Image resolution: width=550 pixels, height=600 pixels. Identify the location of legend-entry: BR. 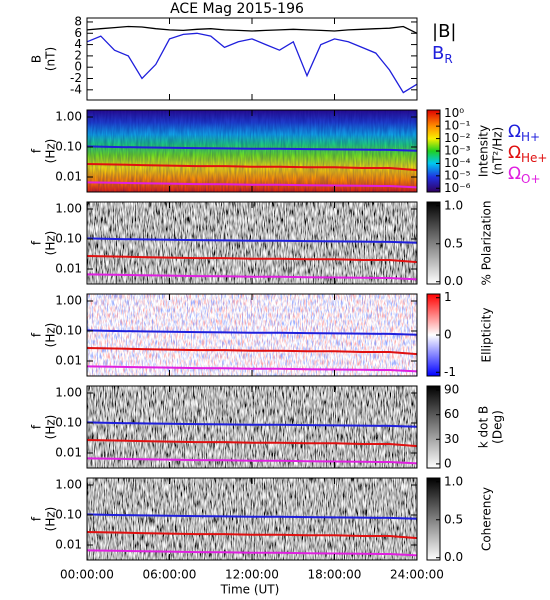
(442, 54).